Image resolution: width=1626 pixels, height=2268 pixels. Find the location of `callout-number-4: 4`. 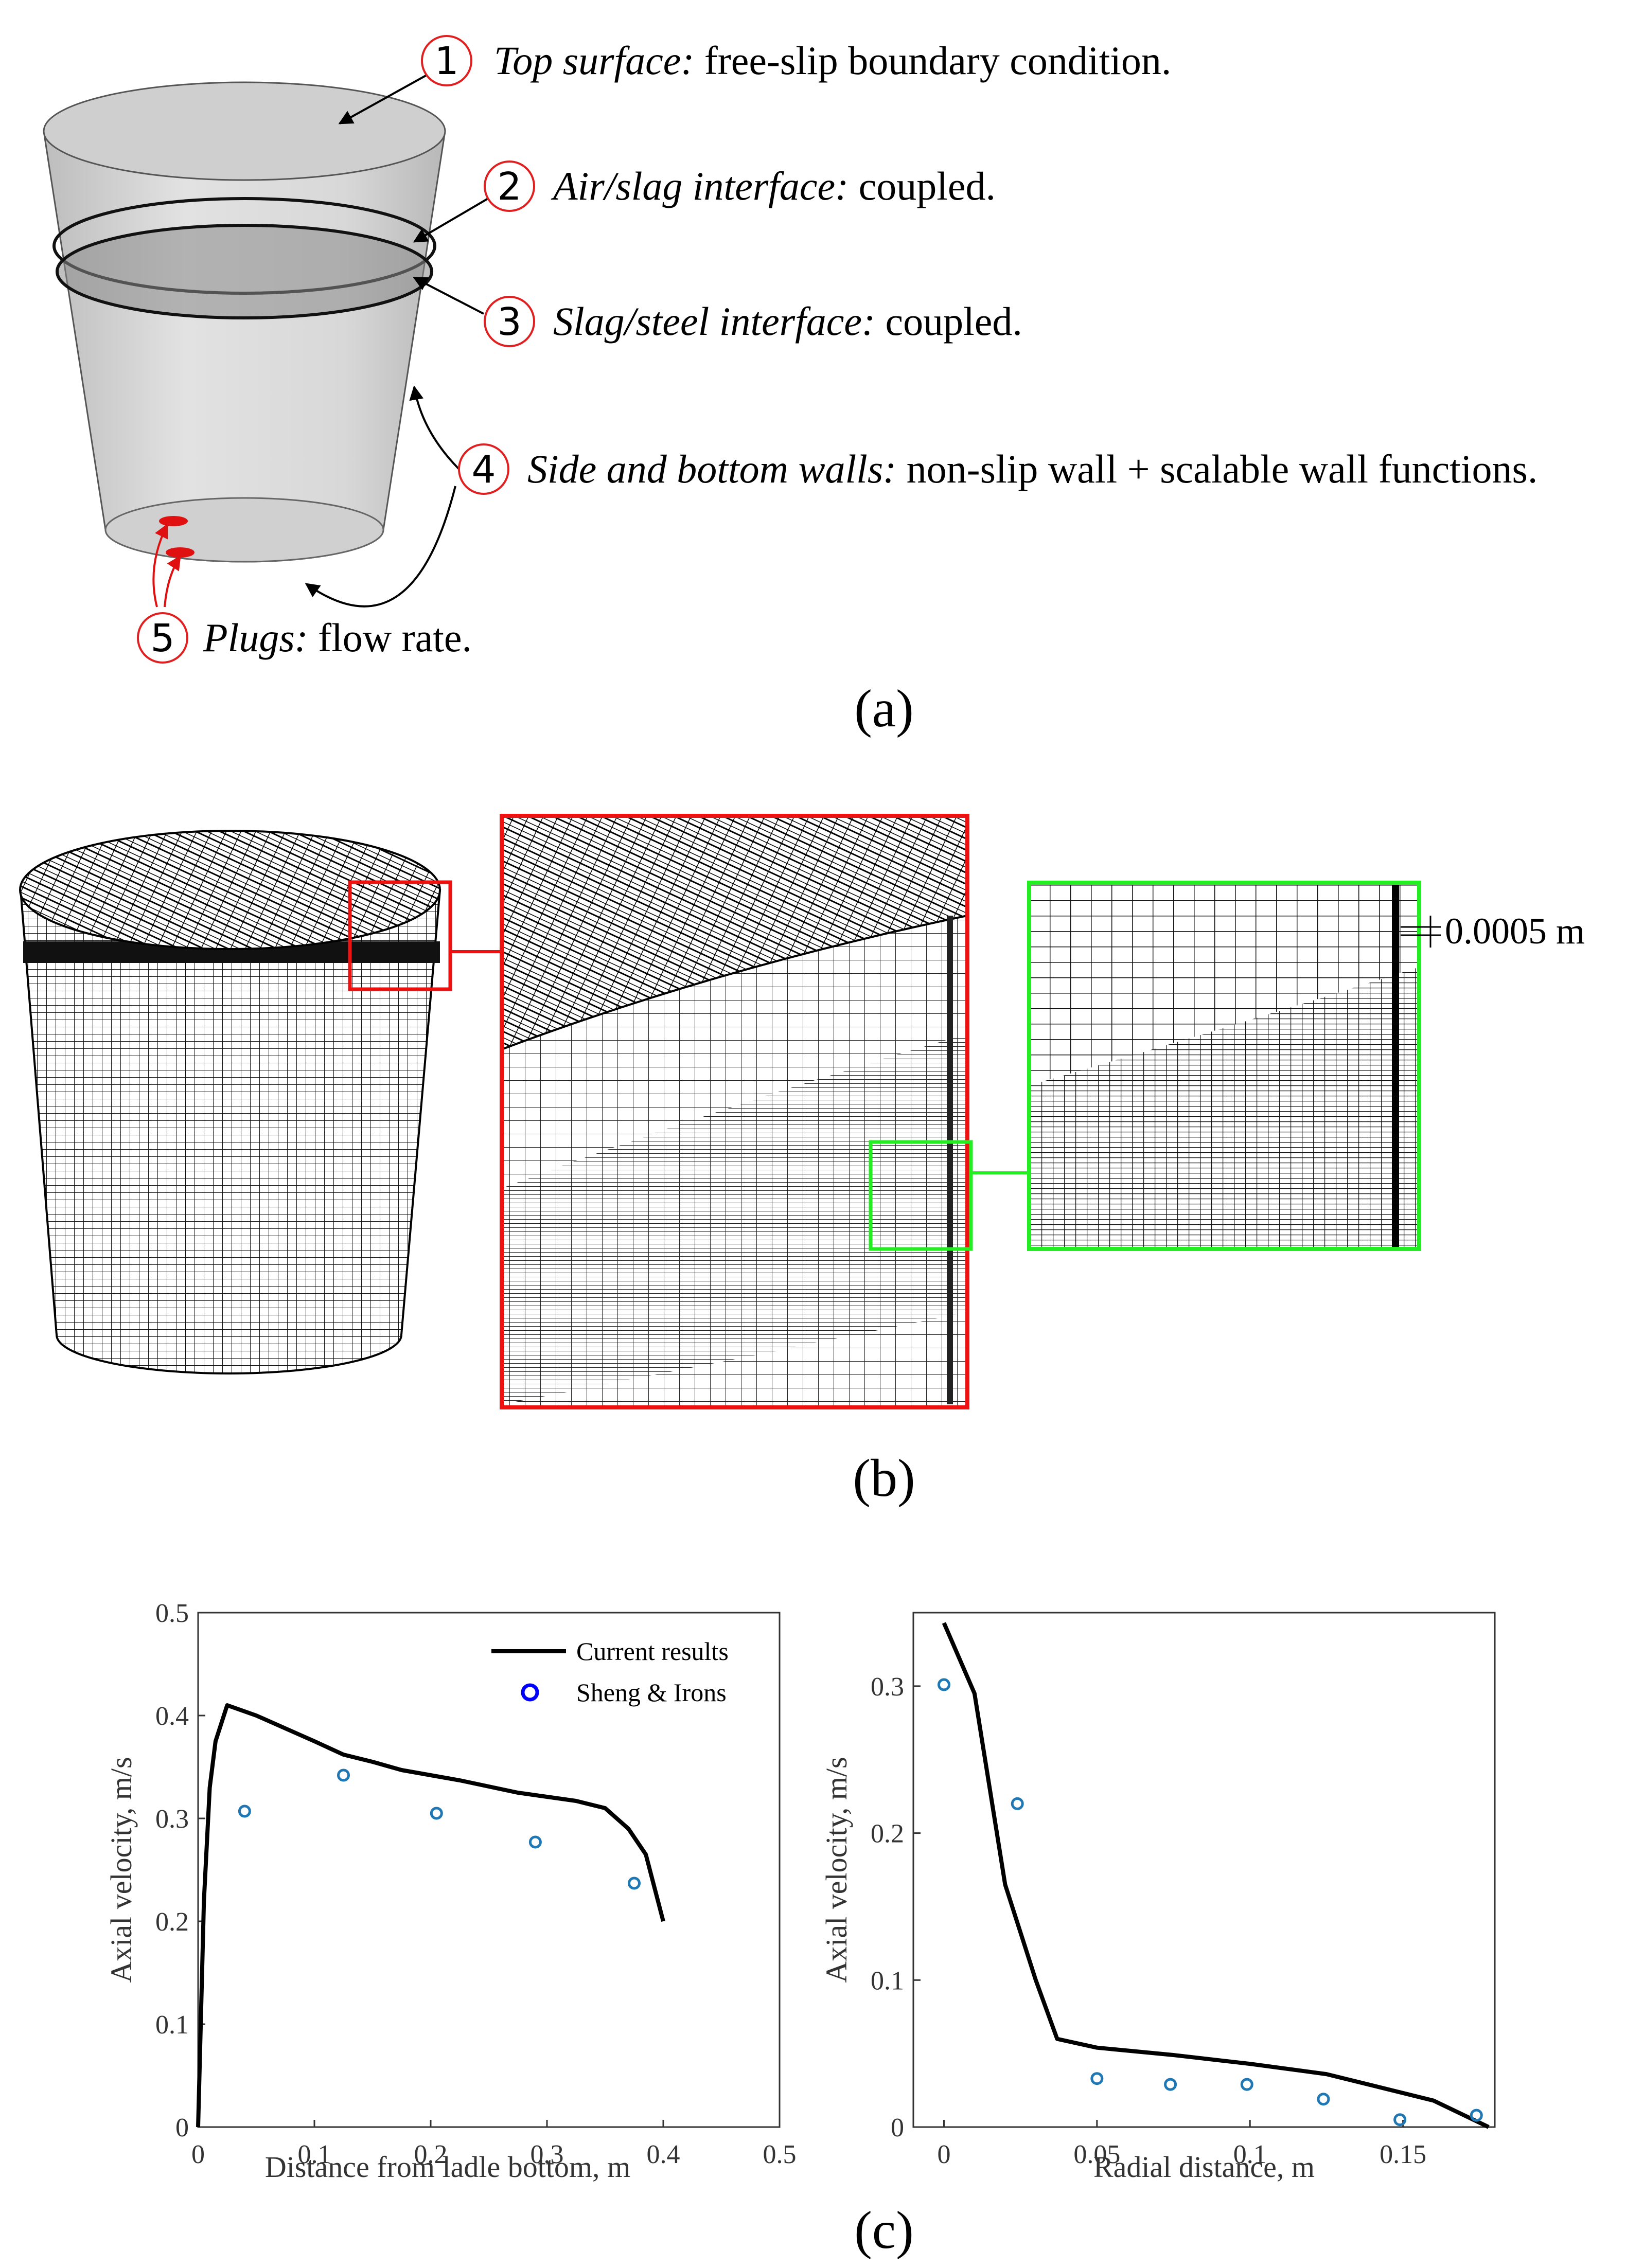

callout-number-4: 4 is located at coordinates (483, 470).